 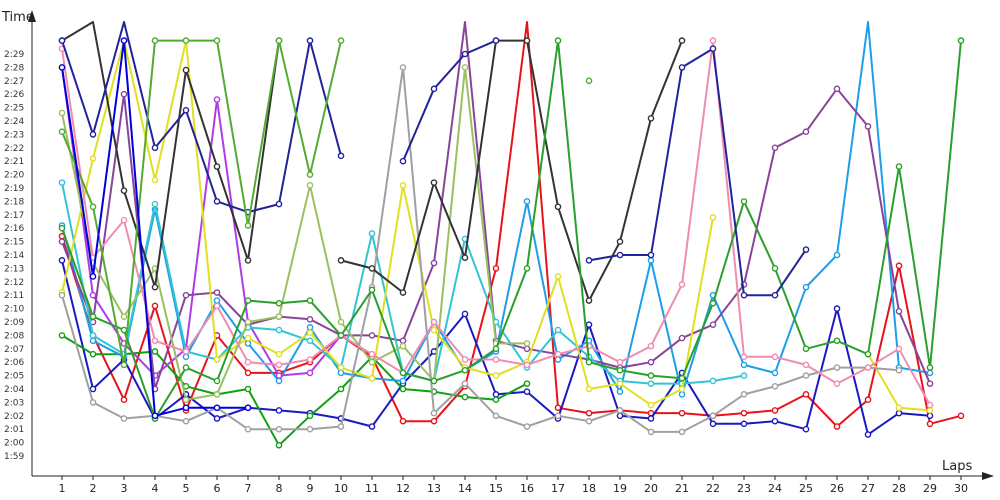 I want to click on x-tick-label: 2, so click(x=93, y=488).